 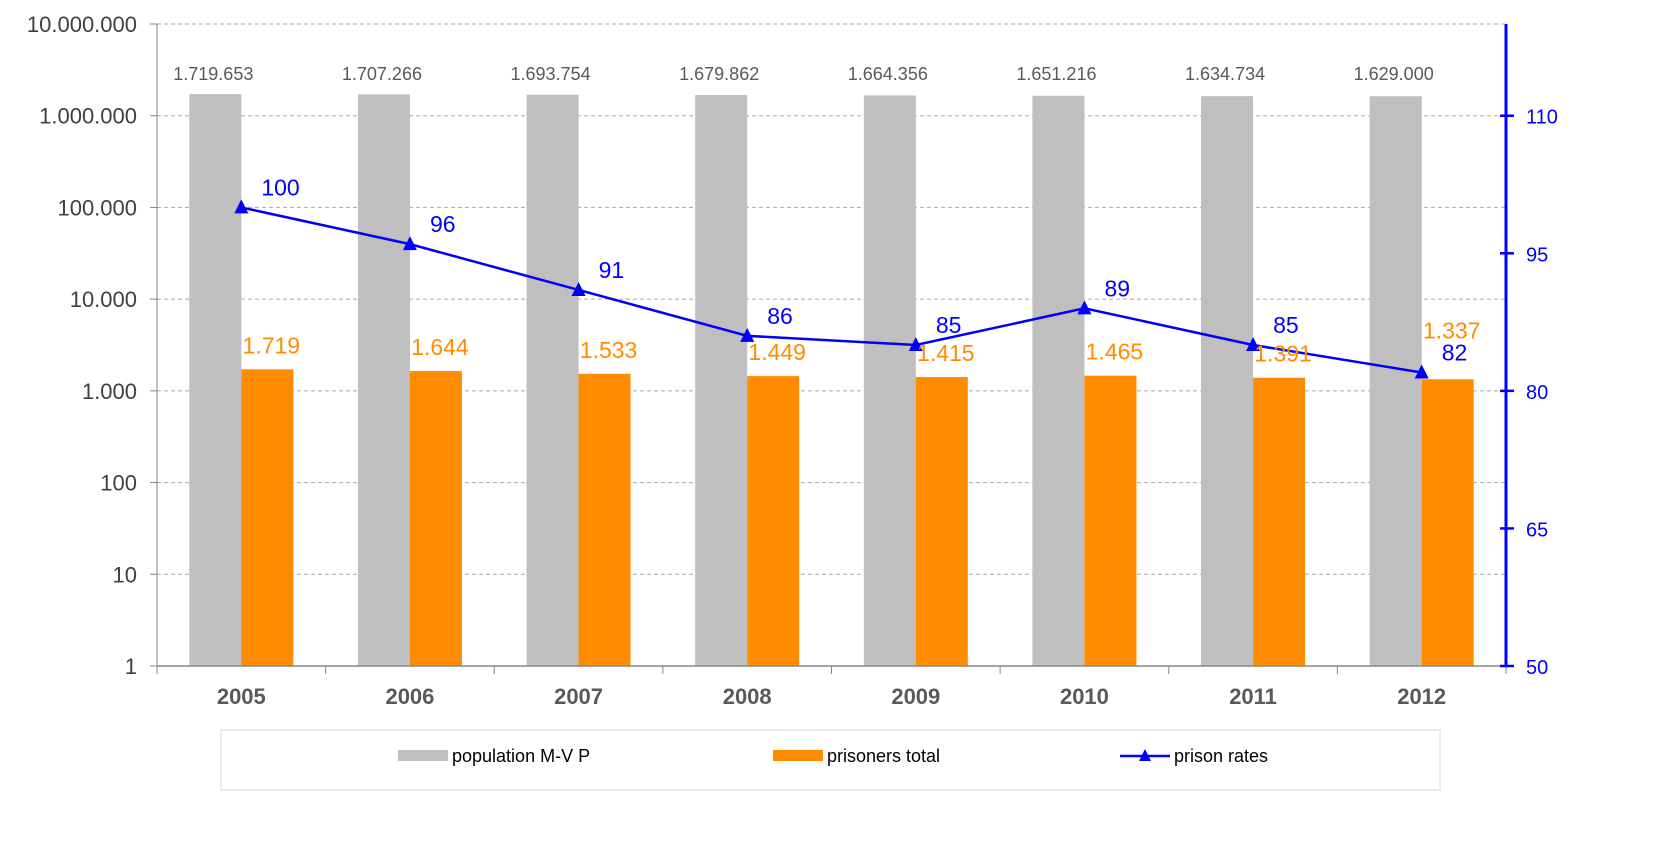 What do you see at coordinates (551, 74) in the screenshot?
I see `population-data-label: 1.693.754` at bounding box center [551, 74].